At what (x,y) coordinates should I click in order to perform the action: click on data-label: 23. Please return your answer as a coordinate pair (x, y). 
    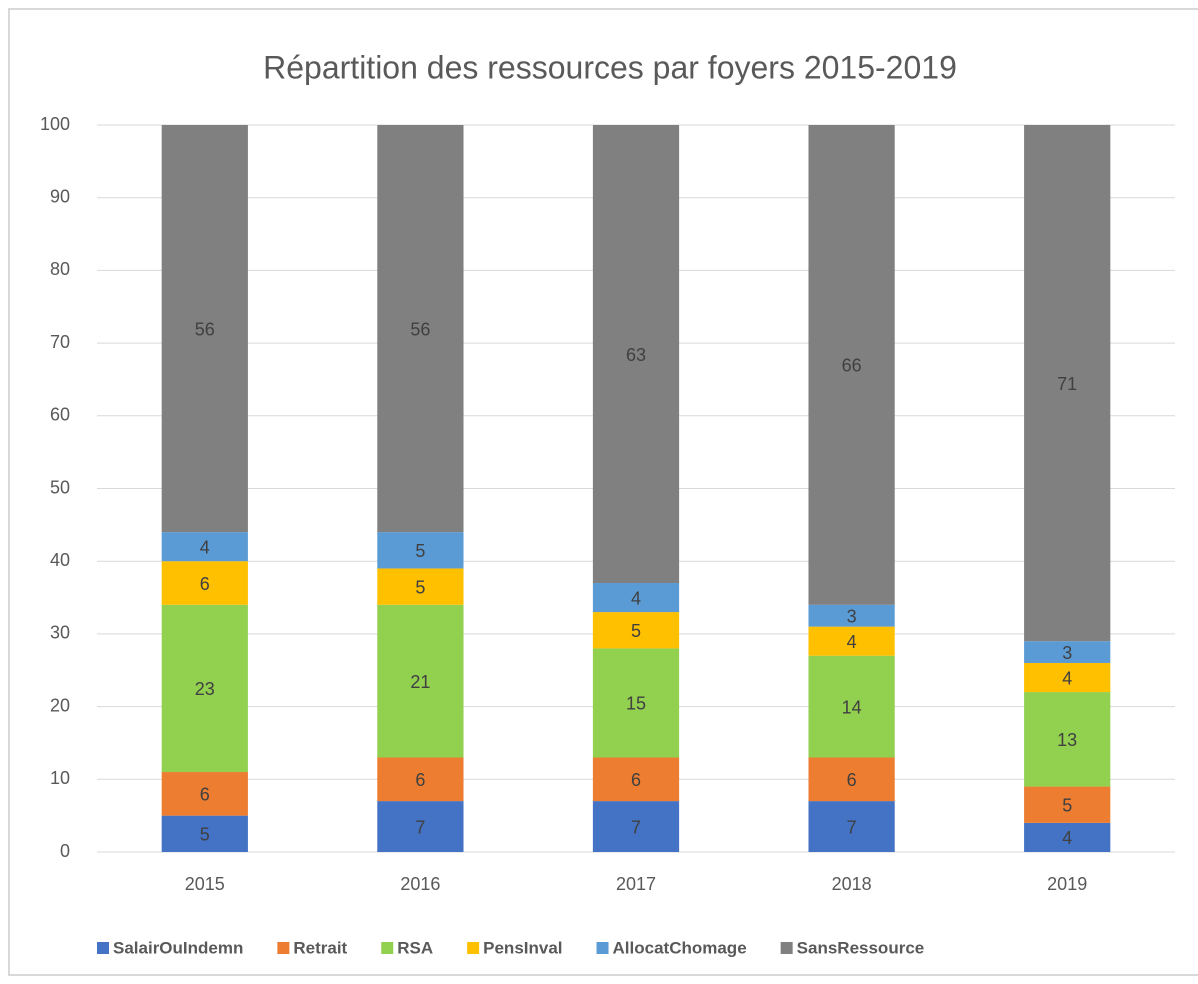
    Looking at the image, I should click on (205, 689).